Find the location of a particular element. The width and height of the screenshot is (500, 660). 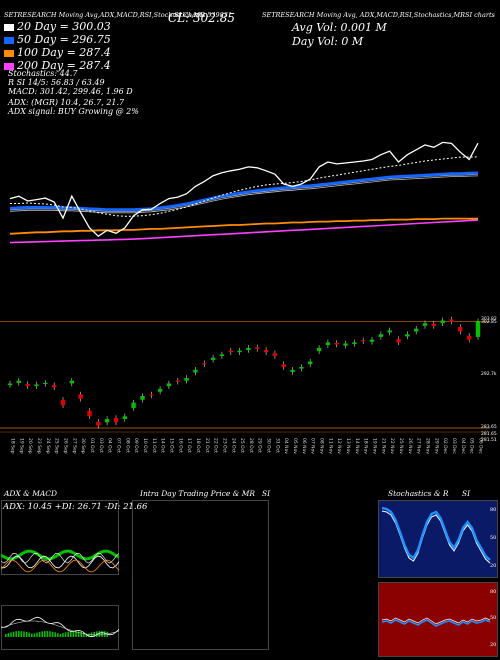

date-tick-label: 07 Oct is located at coordinates (119, 445).